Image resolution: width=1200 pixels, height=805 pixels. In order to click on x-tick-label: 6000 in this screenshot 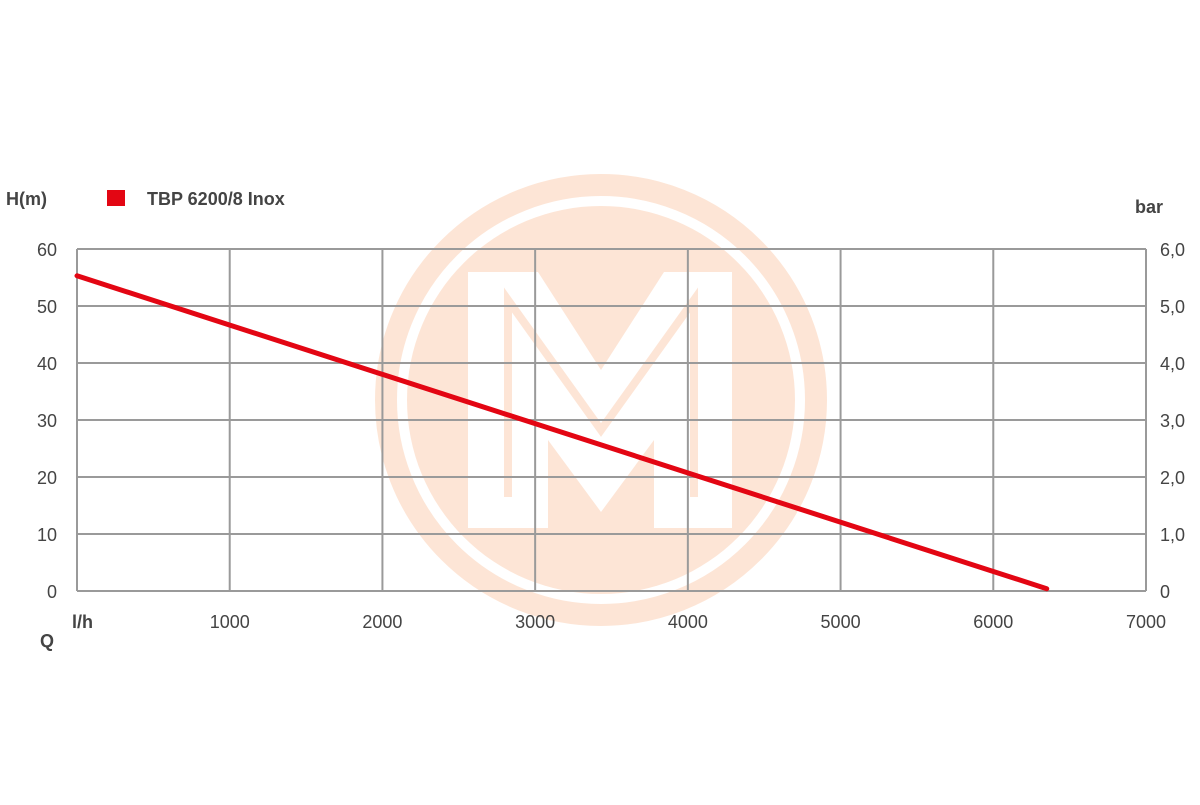, I will do `click(993, 622)`.